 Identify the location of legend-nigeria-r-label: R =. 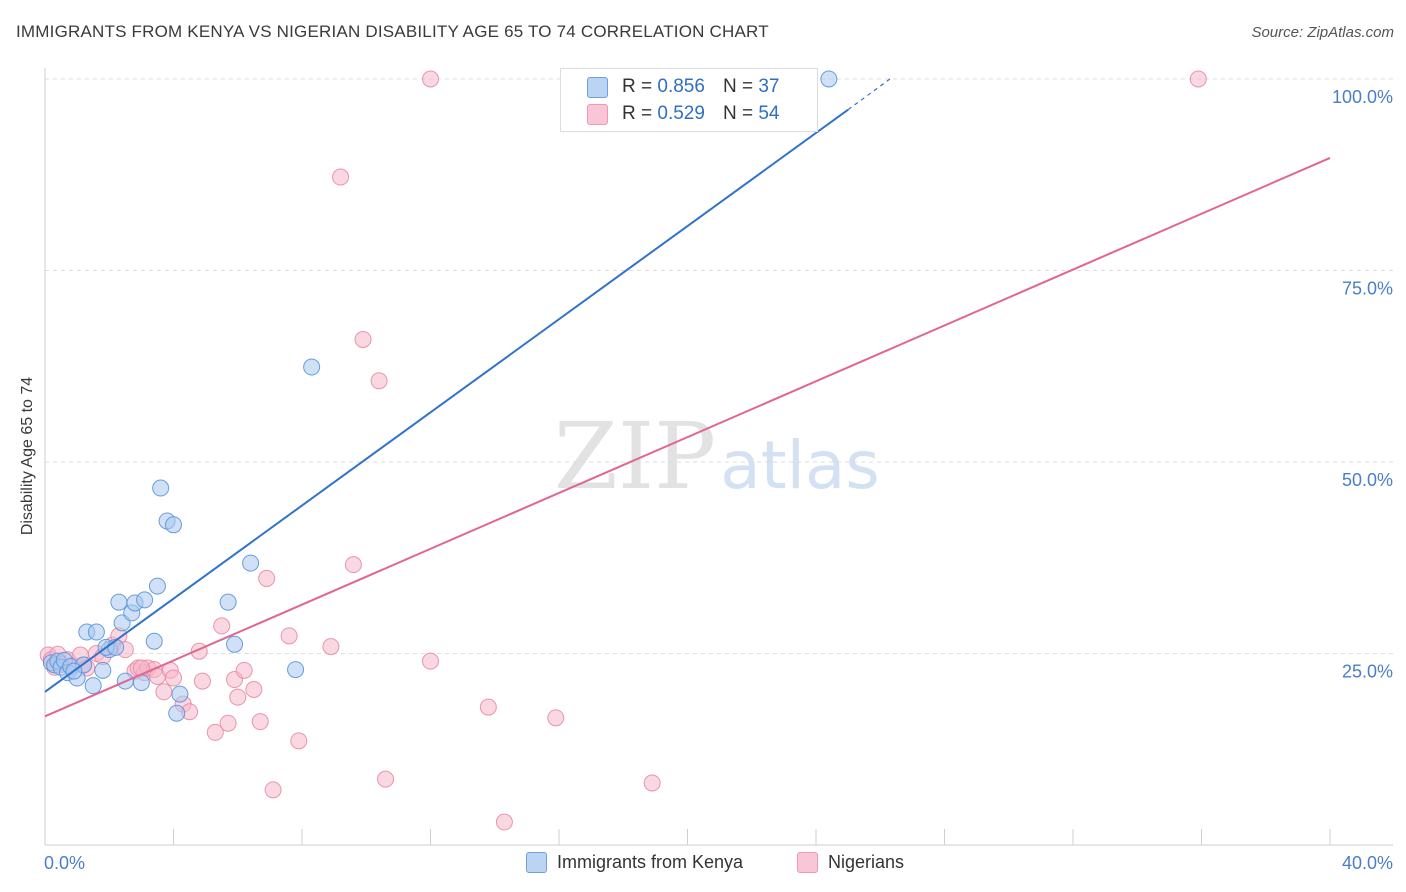
(637, 113).